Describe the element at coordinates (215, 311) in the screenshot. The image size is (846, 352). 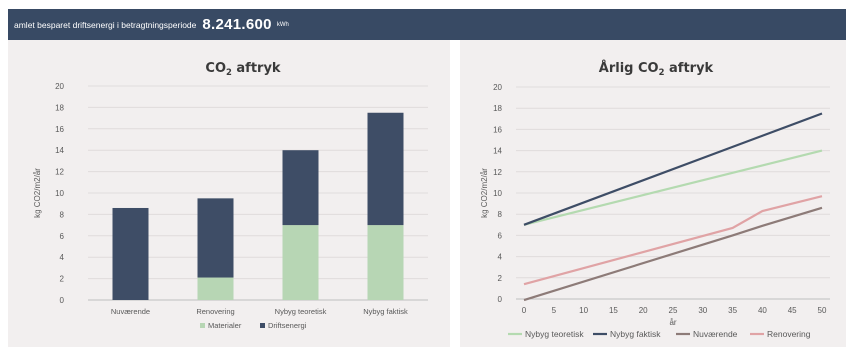
I see `x-tick-label: Renovering` at that location.